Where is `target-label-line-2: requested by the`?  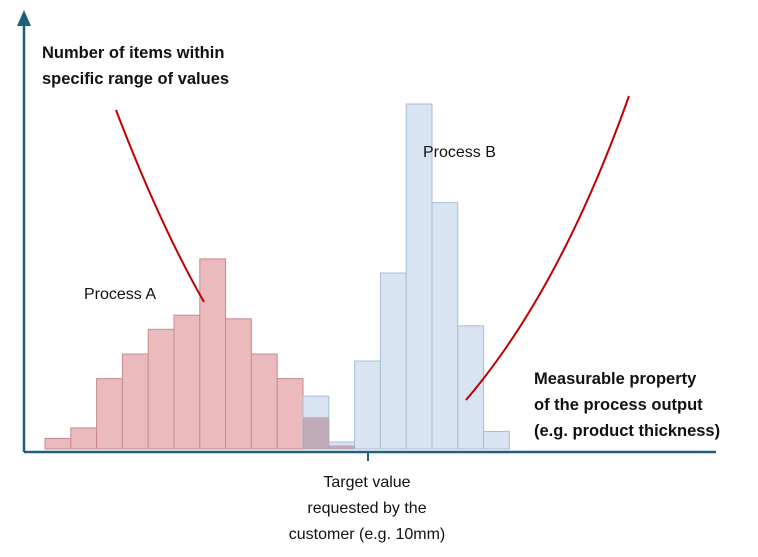
target-label-line-2: requested by the is located at coordinates (367, 508).